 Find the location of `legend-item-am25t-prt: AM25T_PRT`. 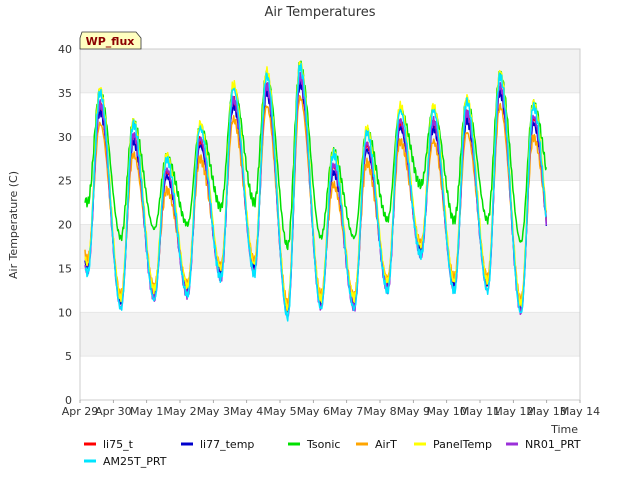

legend-item-am25t-prt: AM25T_PRT is located at coordinates (125, 461).